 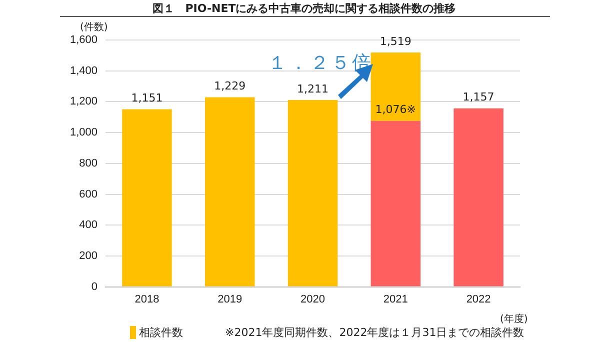 What do you see at coordinates (374, 332) in the screenshot?
I see `text: ※2021年度同期件数、2022年度は１月31日までの相談件数` at bounding box center [374, 332].